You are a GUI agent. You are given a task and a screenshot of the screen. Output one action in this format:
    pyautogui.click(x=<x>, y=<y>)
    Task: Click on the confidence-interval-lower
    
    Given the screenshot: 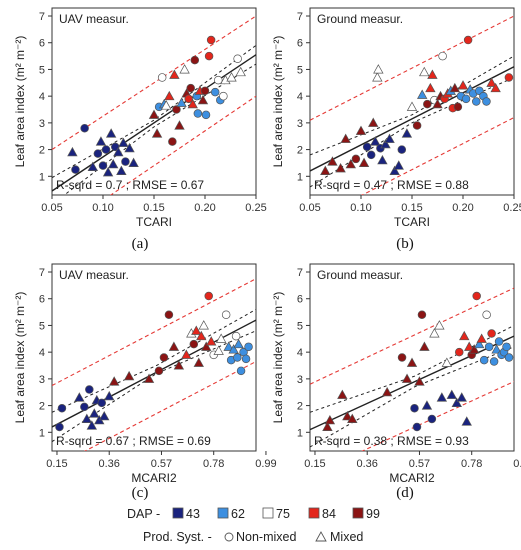 What is the action you would take?
    pyautogui.click(x=159, y=129)
    